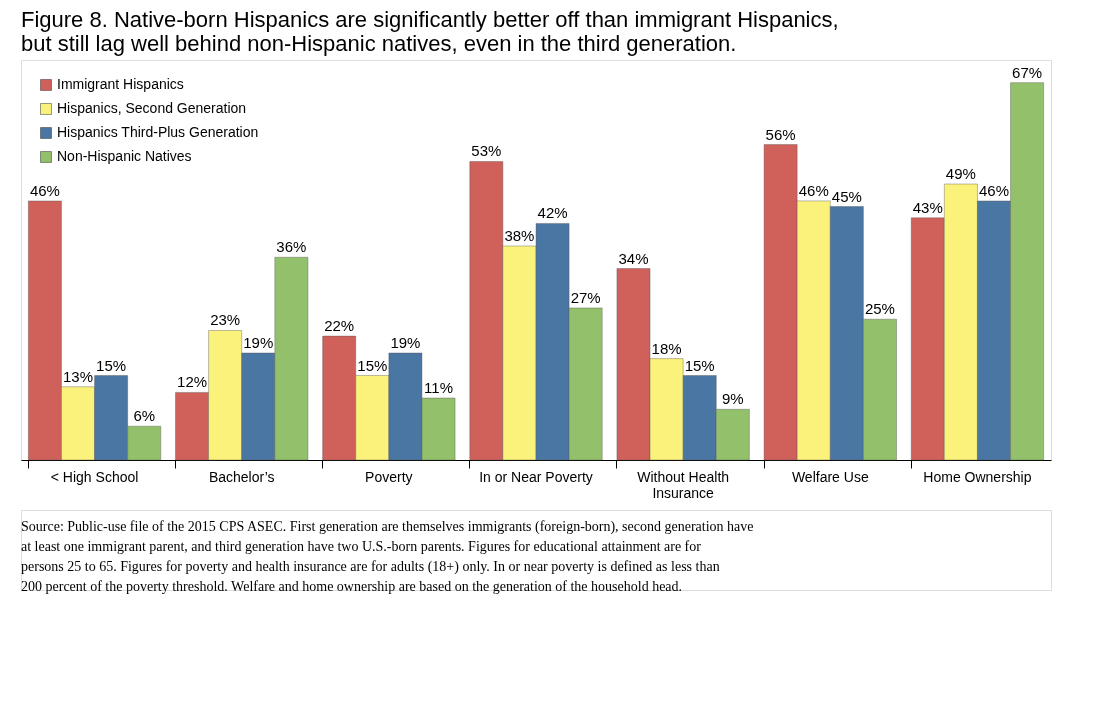 This screenshot has height=702, width=1099. I want to click on data-label: 9%, so click(732, 399).